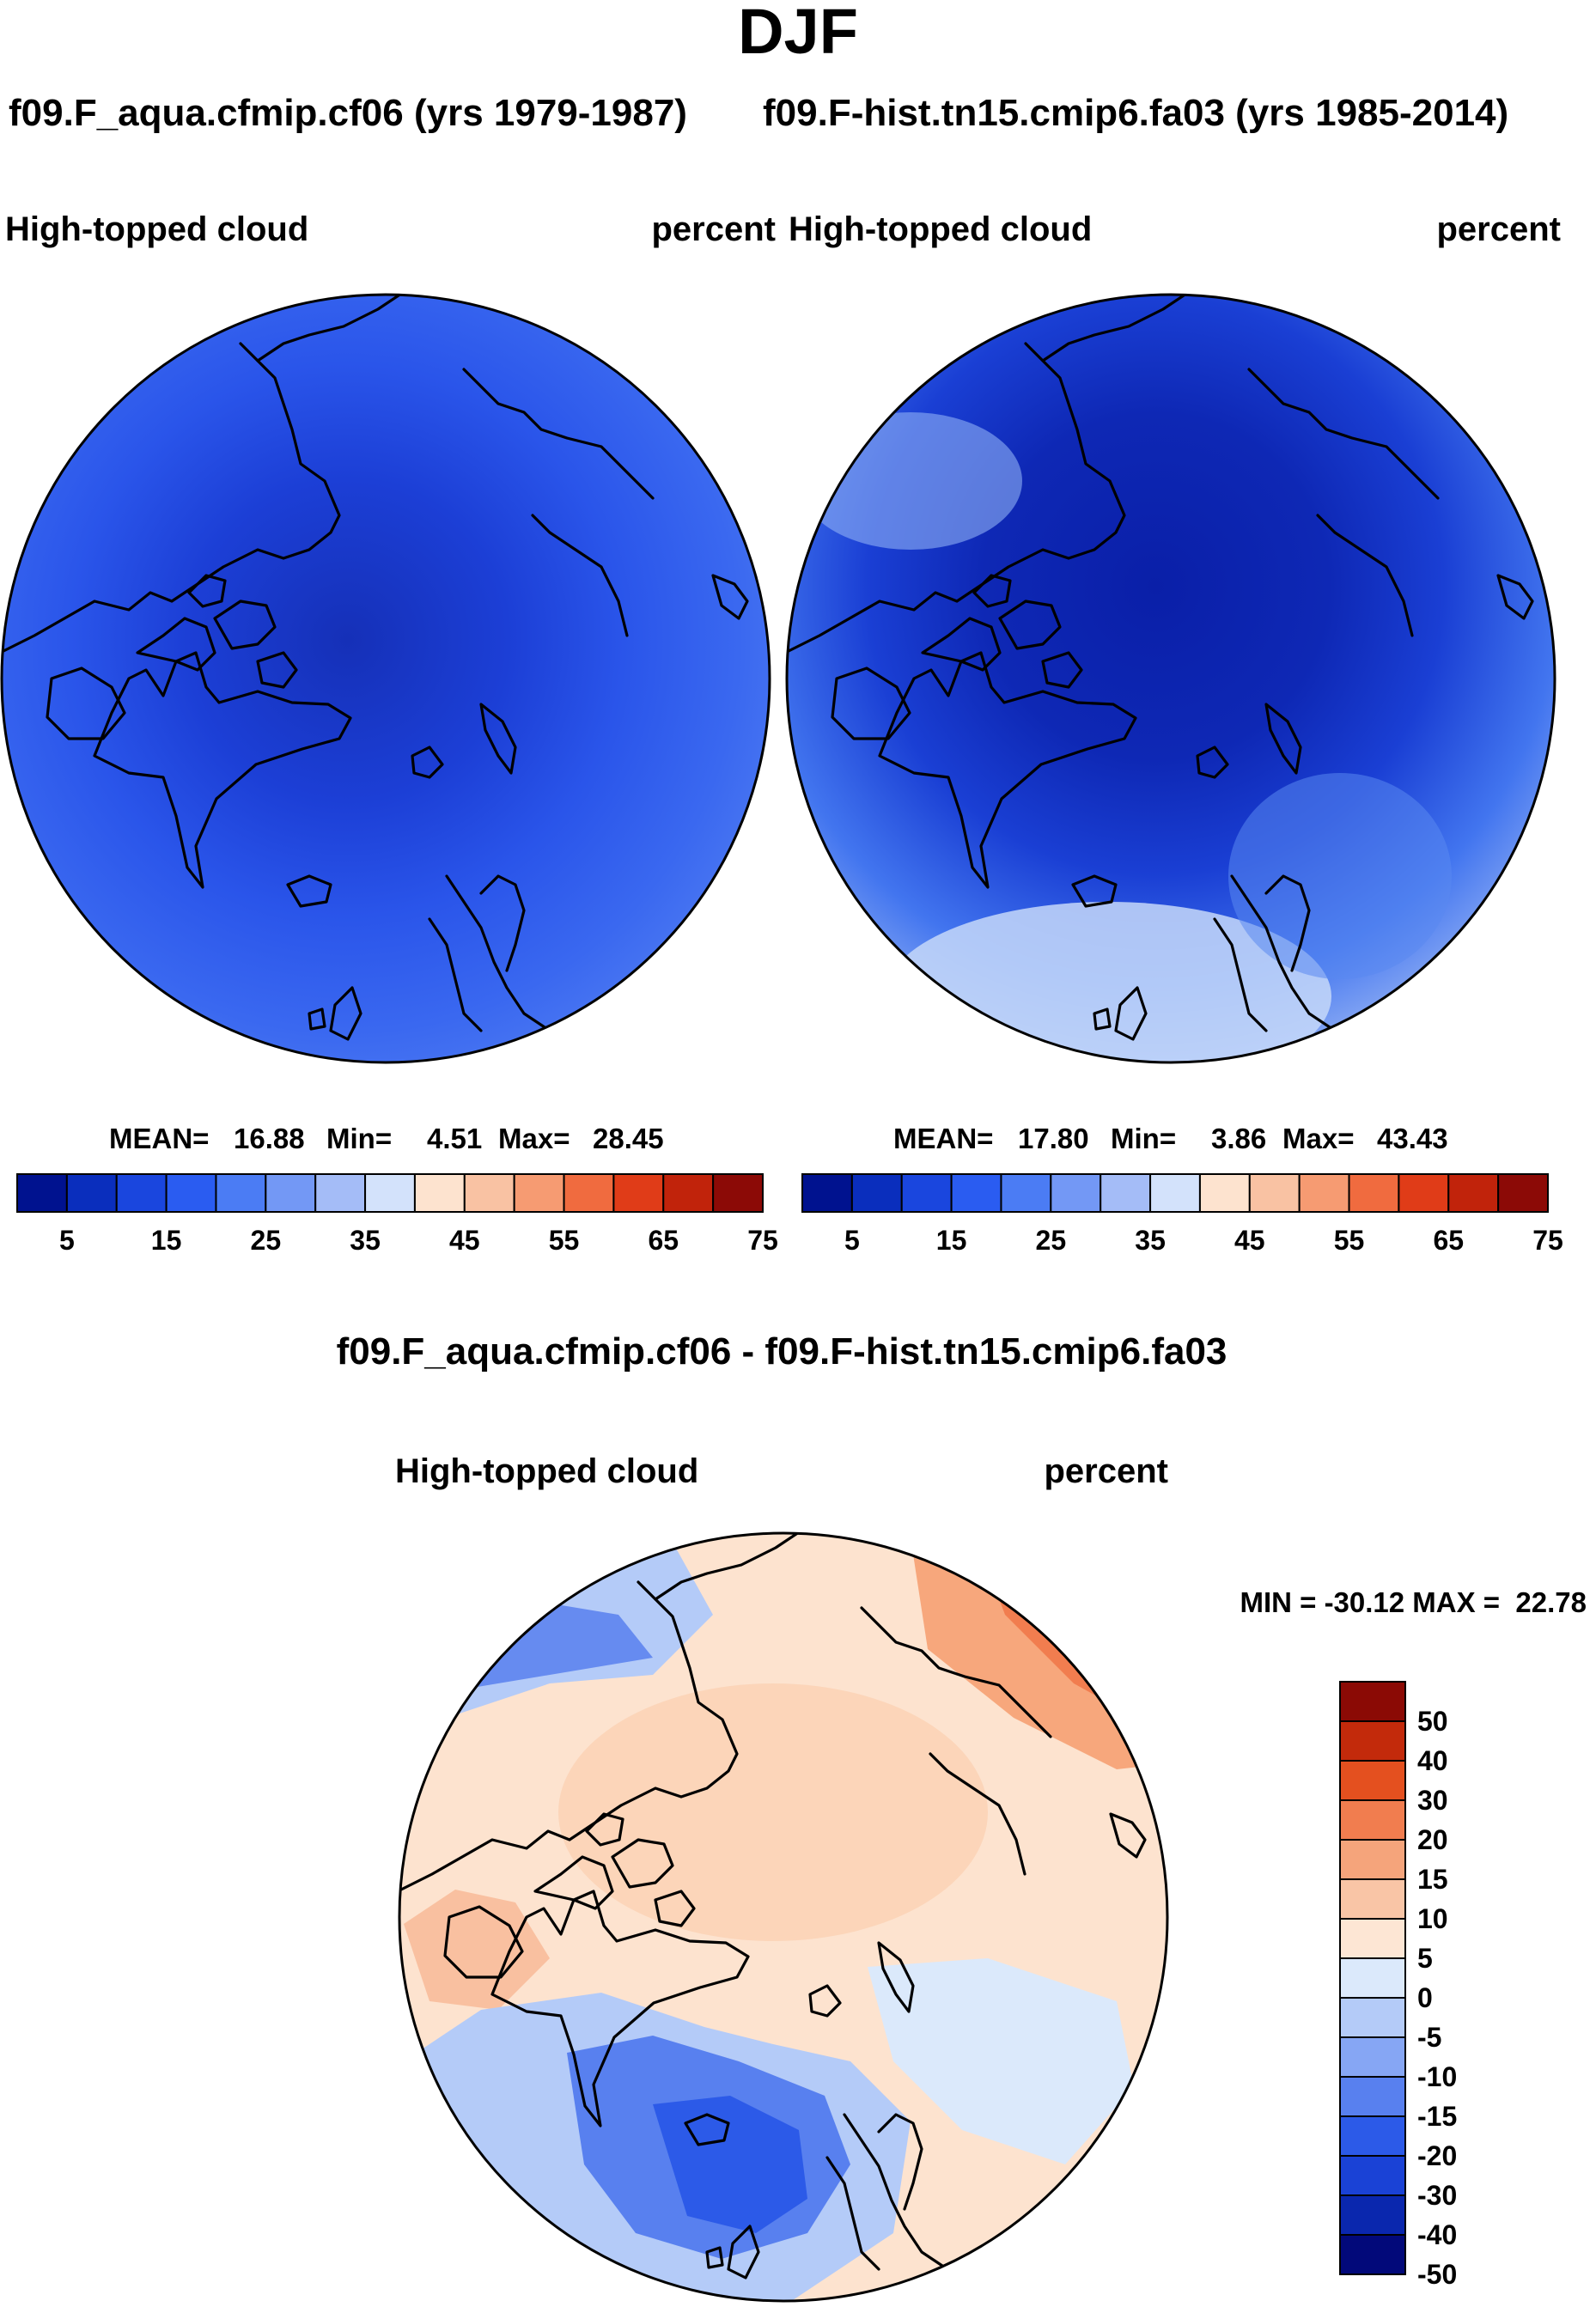  What do you see at coordinates (1432, 1721) in the screenshot?
I see `panel-c-colorbar-tick-label: 50` at bounding box center [1432, 1721].